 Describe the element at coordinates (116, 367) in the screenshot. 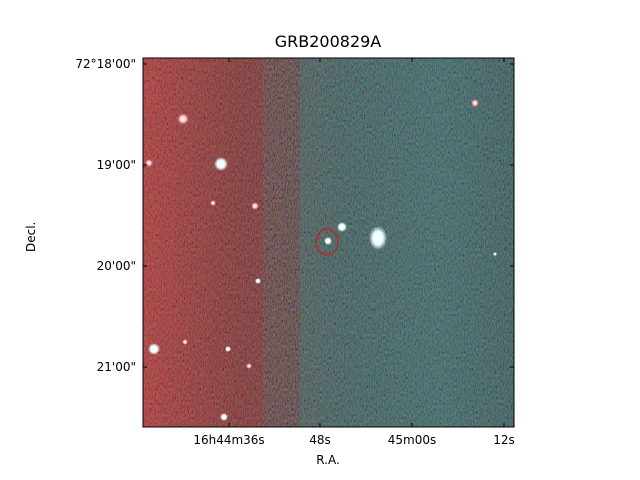

I see `y-tick-label: 21'00"` at that location.